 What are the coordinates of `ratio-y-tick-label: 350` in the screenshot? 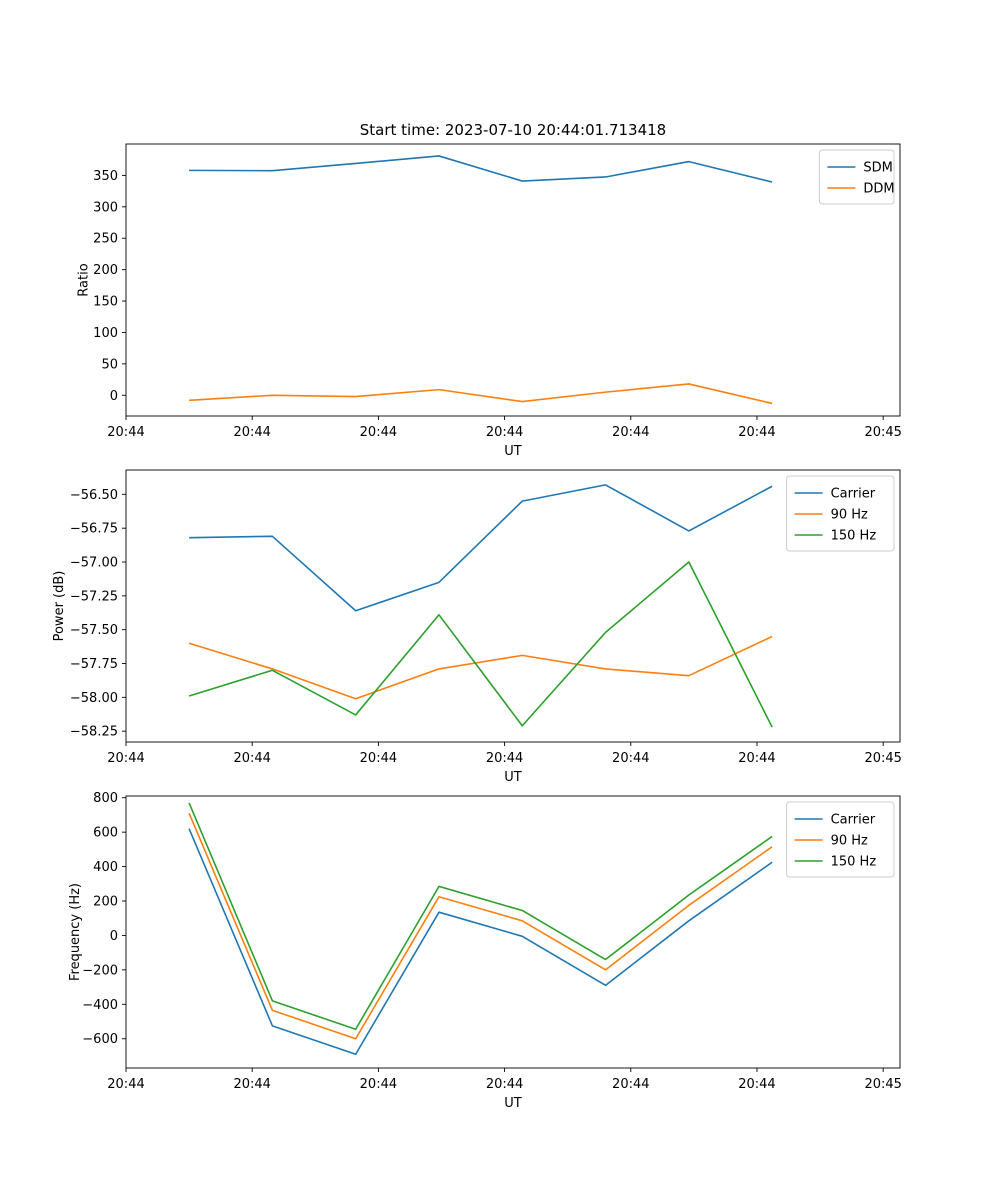 It's located at (105, 176).